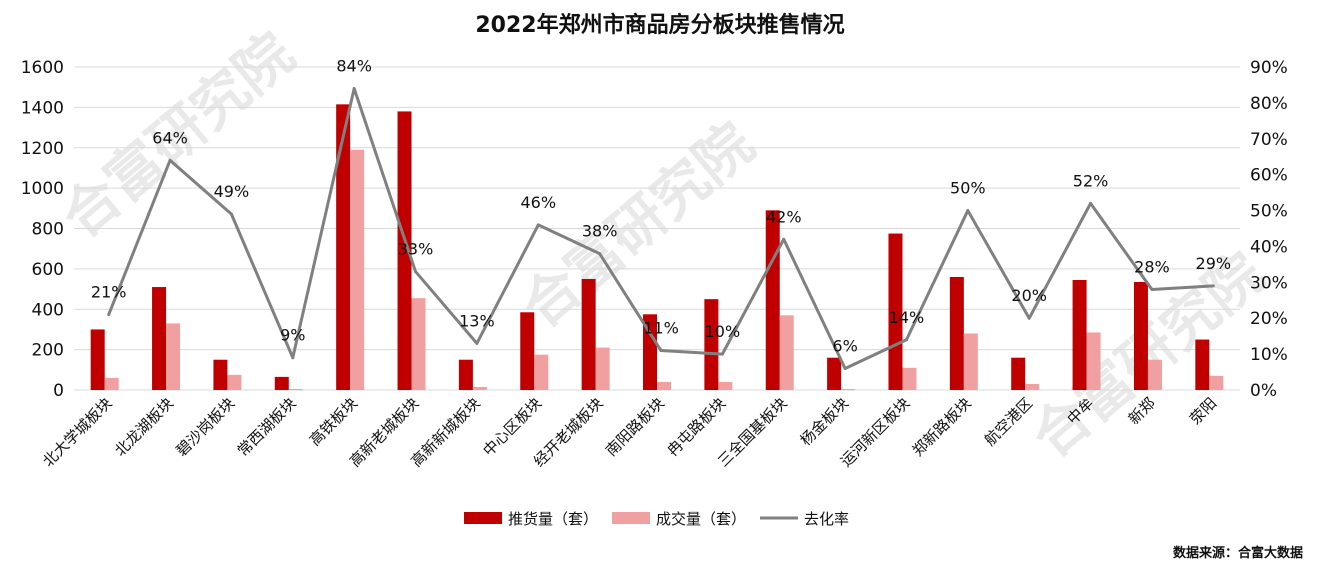 The width and height of the screenshot is (1321, 577). Describe the element at coordinates (170, 137) in the screenshot. I see `rate-data-label: 64%` at that location.